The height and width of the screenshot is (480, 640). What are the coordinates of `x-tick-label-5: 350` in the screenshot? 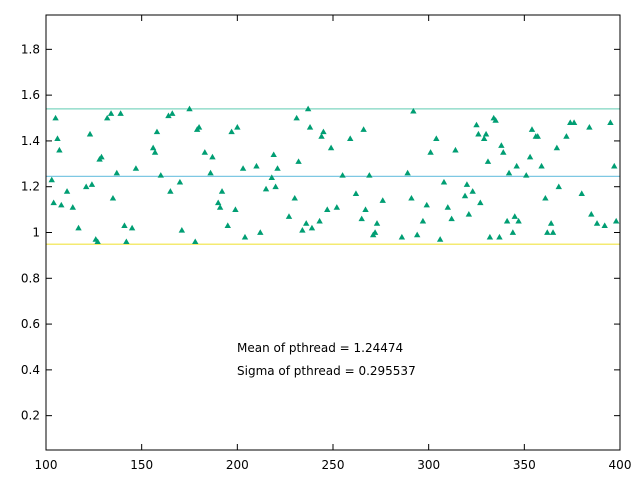 It's located at (524, 465).